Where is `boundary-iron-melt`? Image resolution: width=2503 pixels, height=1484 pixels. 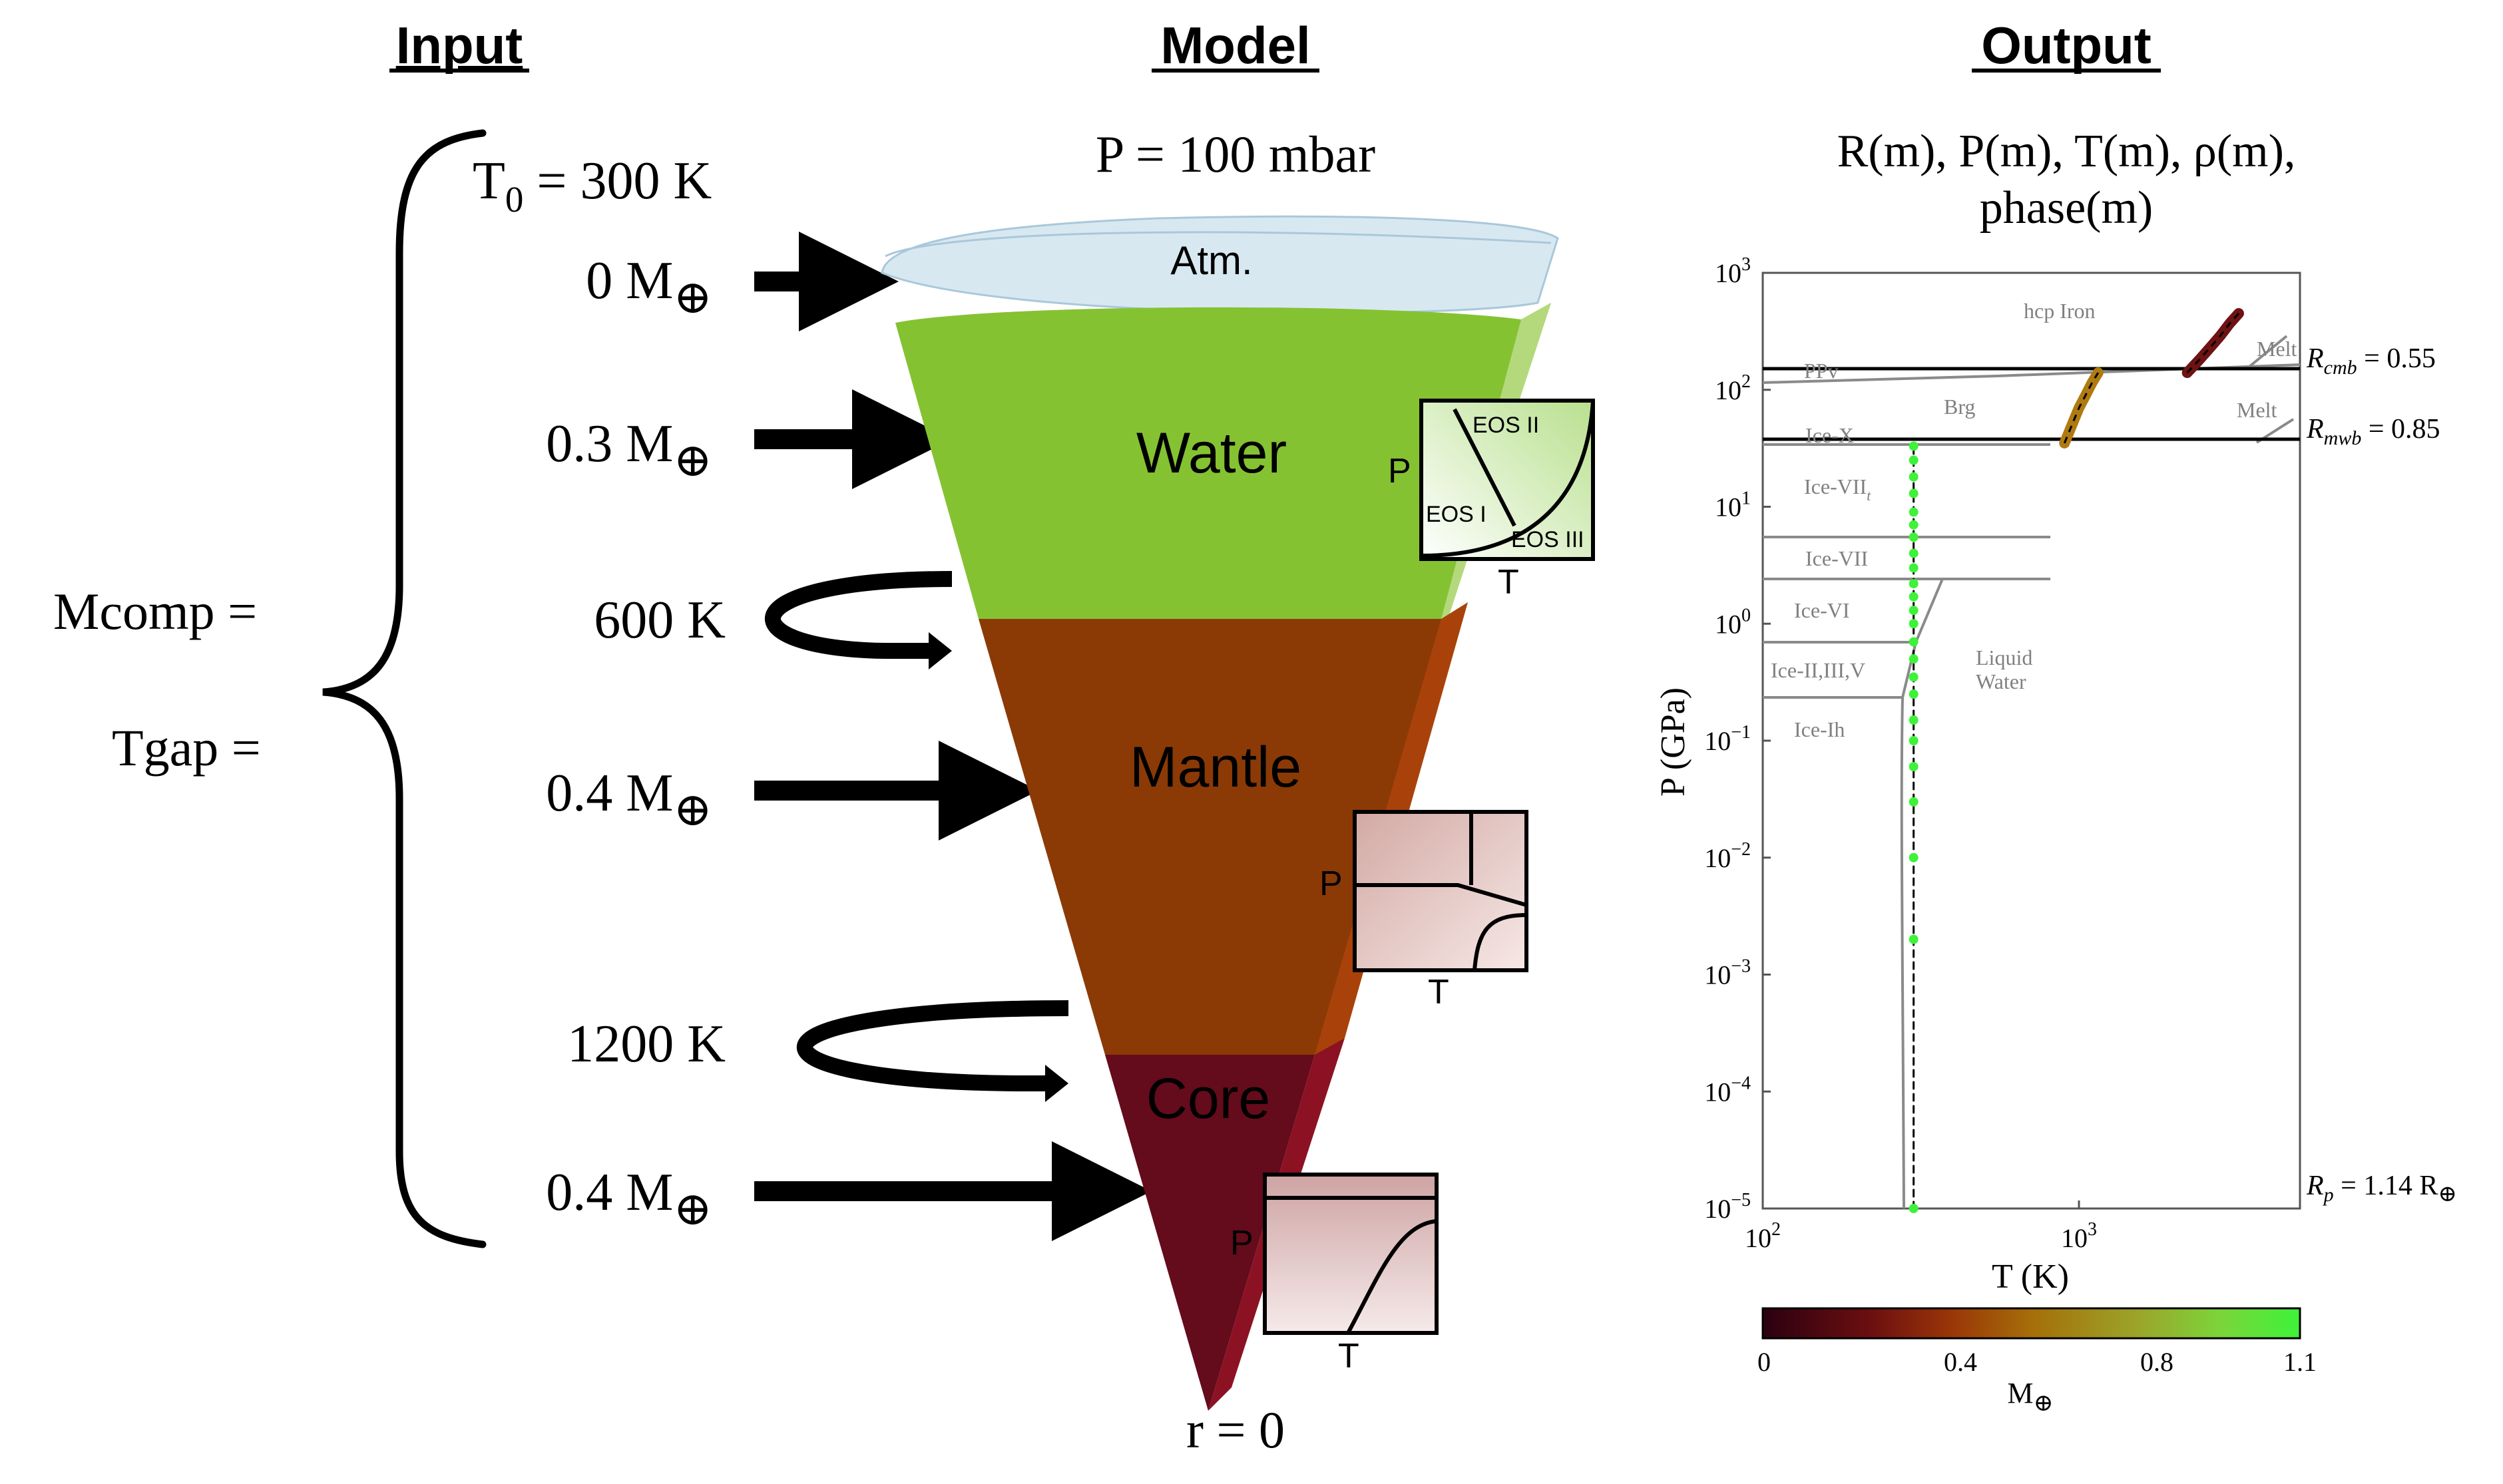 boundary-iron-melt is located at coordinates (2268, 351).